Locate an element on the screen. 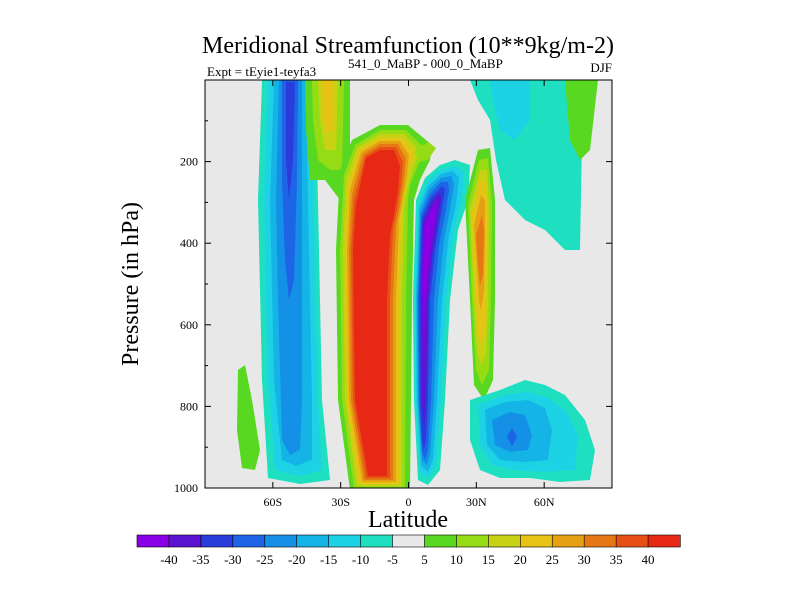 The width and height of the screenshot is (800, 600). y-axis-label: Pressure (in hPa) is located at coordinates (131, 284).